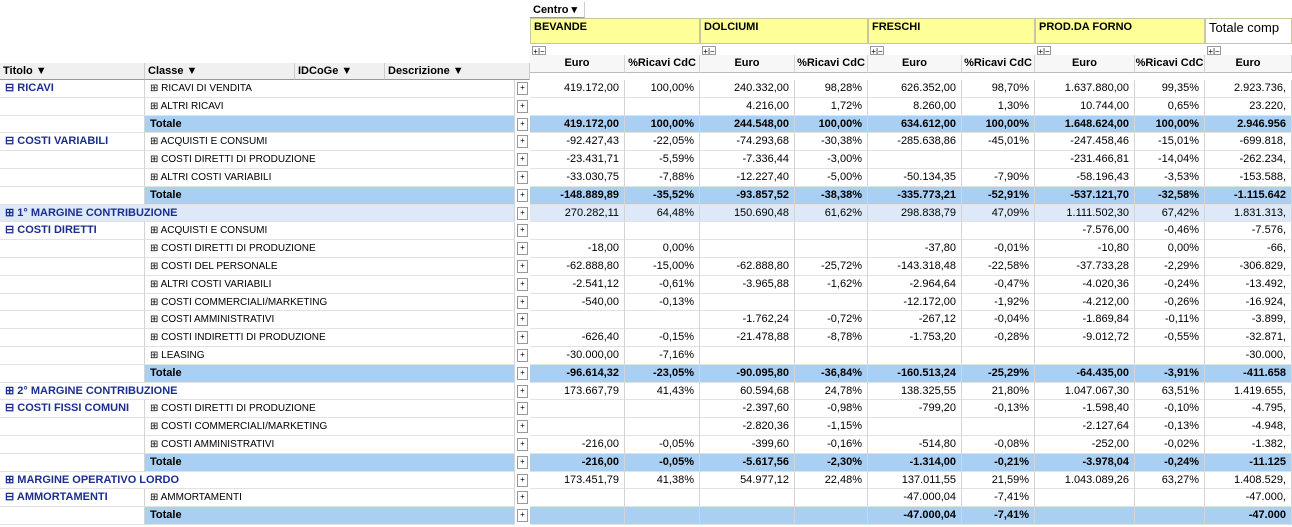 The image size is (1292, 527). Describe the element at coordinates (330, 498) in the screenshot. I see `row-class: ⊞ AMMORTAMENTI` at that location.